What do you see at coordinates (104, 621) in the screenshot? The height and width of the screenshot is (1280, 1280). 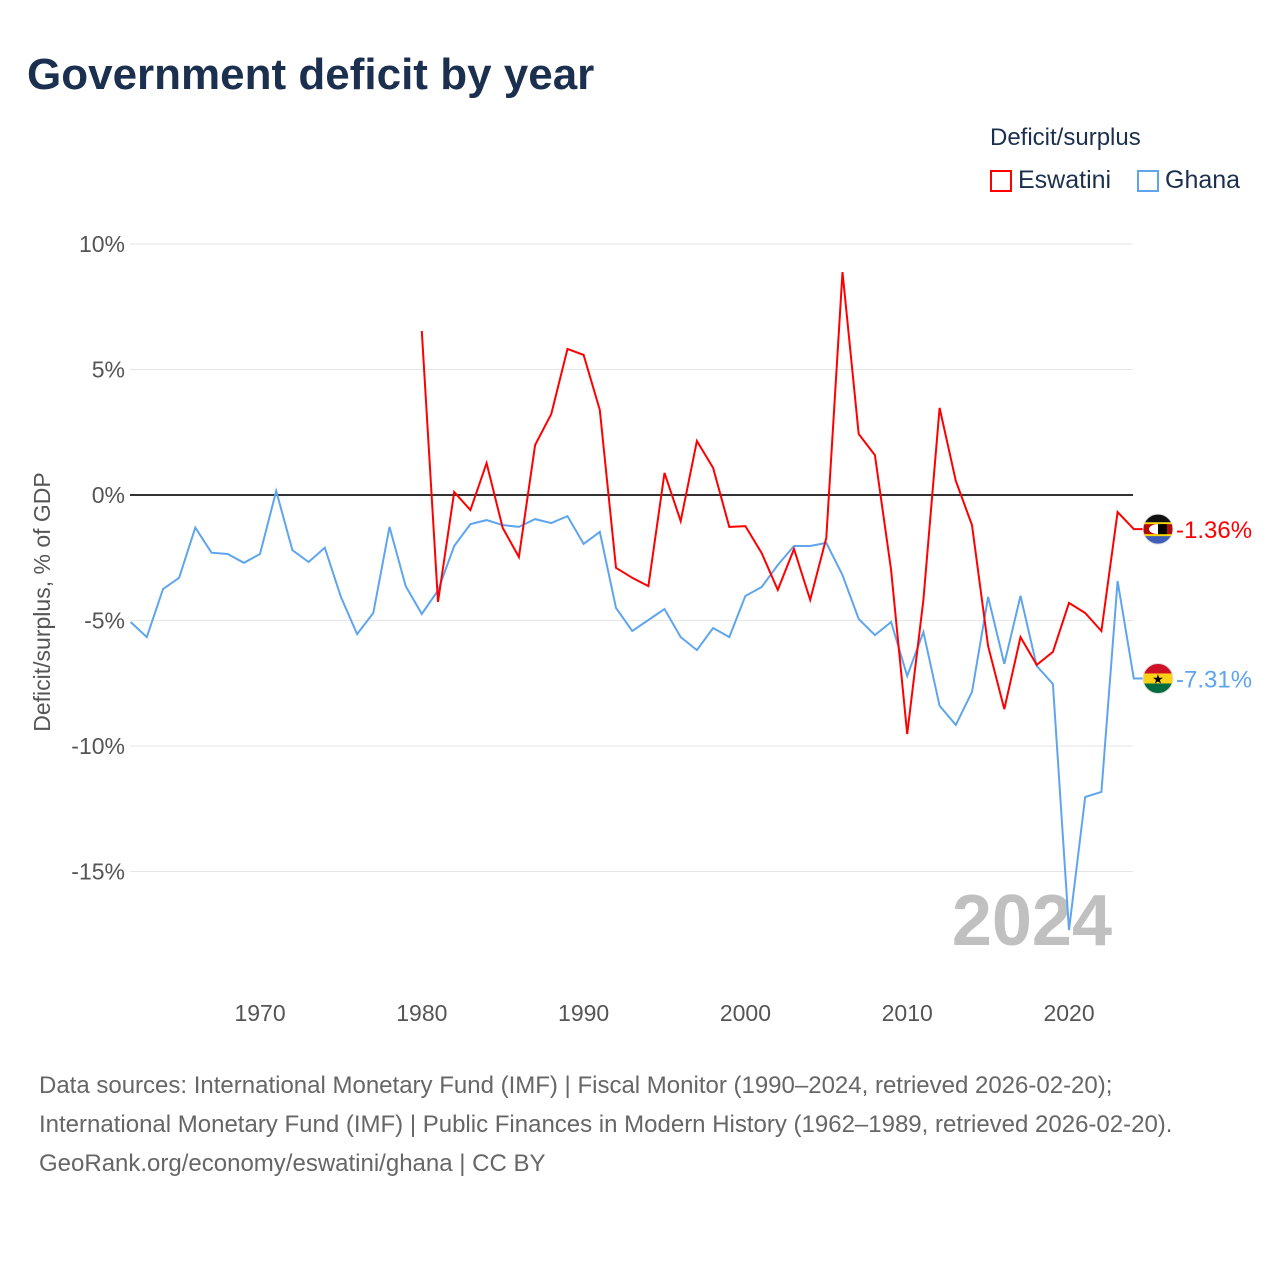 I see `y-tick-label: -5%` at bounding box center [104, 621].